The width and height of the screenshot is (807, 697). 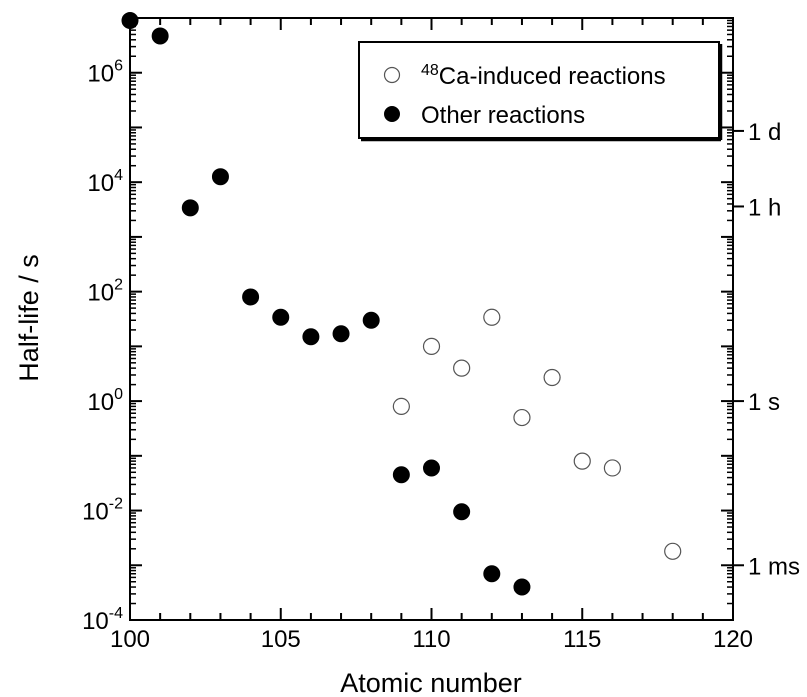 I want to click on y-tick-label: 10⁰, so click(x=105, y=401).